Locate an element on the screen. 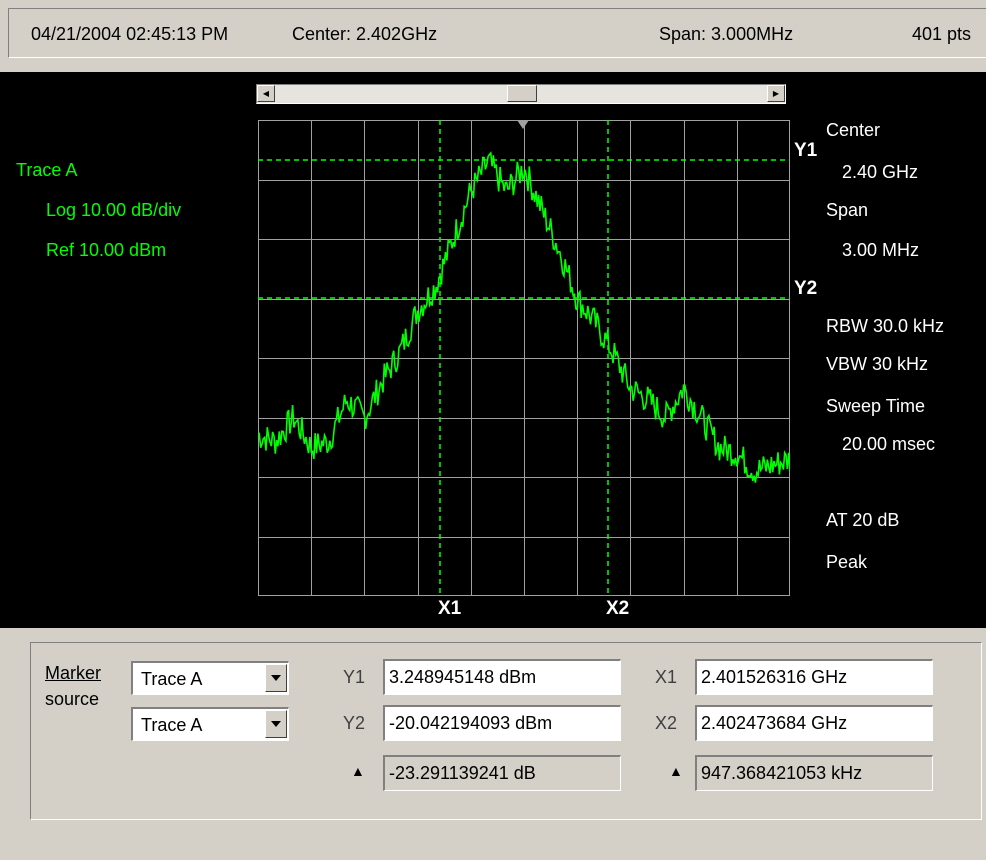 Image resolution: width=986 pixels, height=860 pixels. vbw-value: VBW 30 kHz is located at coordinates (877, 364).